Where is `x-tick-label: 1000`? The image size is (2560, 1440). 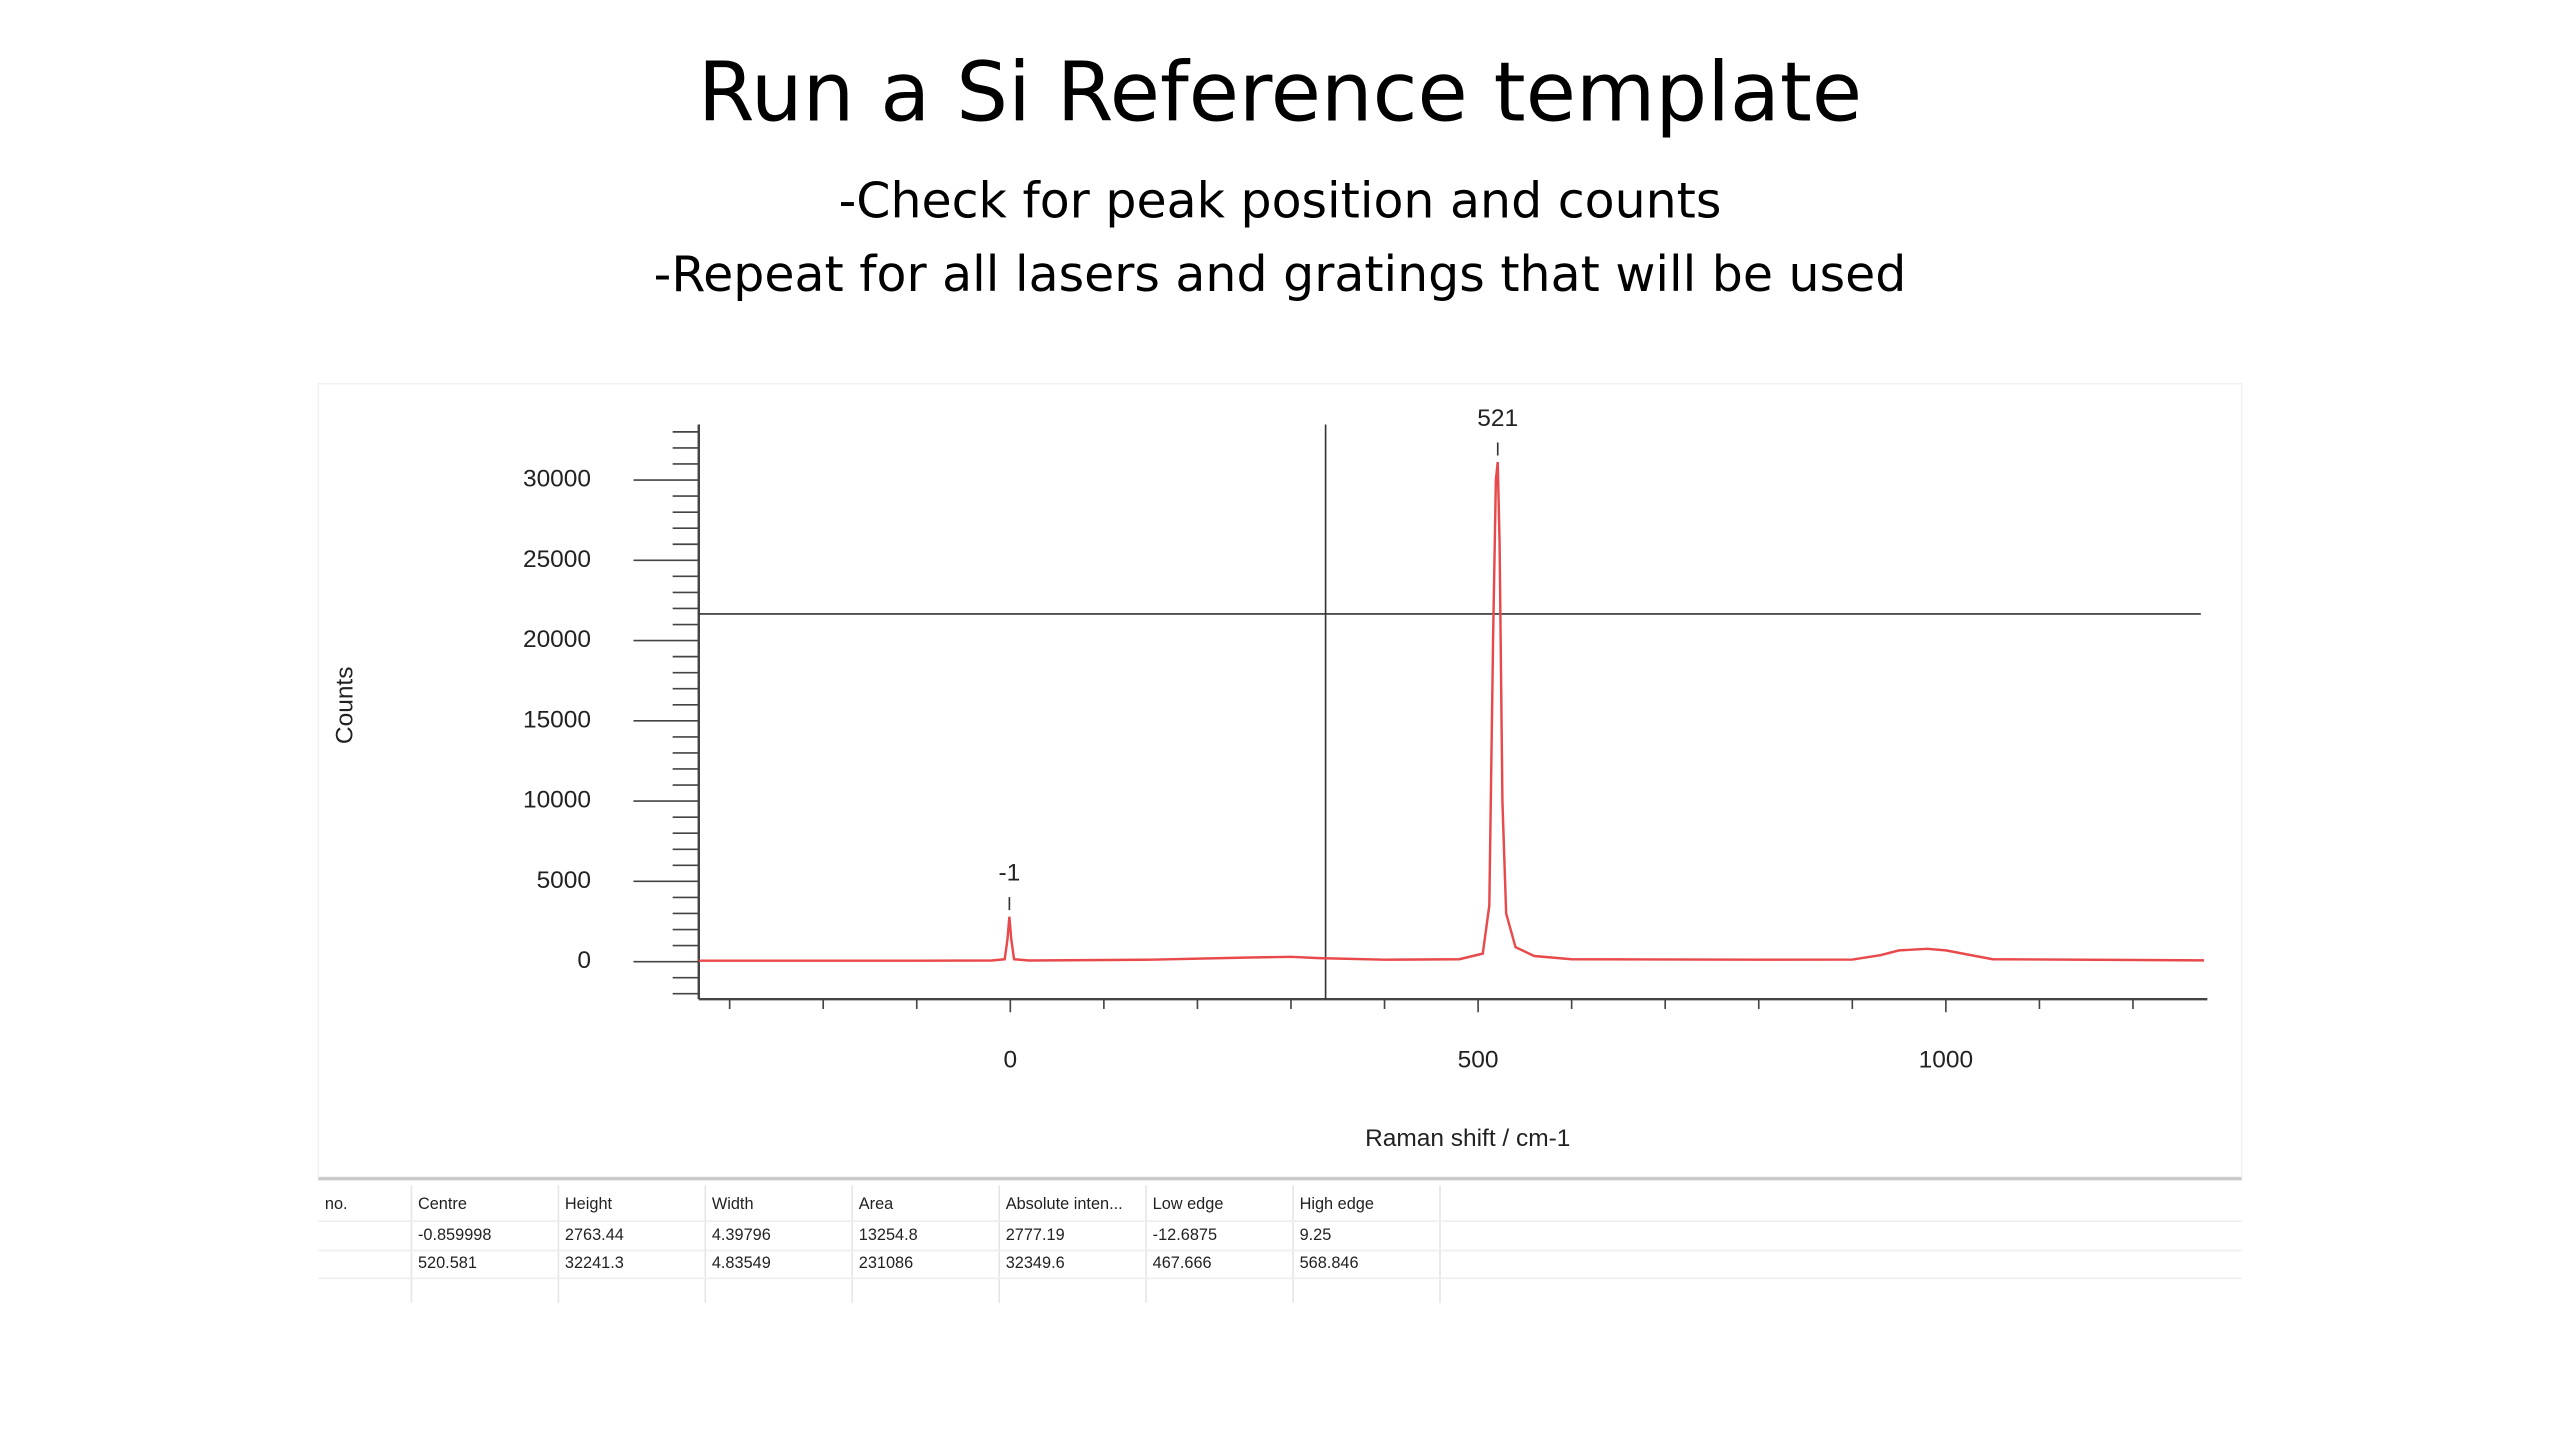 x-tick-label: 1000 is located at coordinates (1946, 1060).